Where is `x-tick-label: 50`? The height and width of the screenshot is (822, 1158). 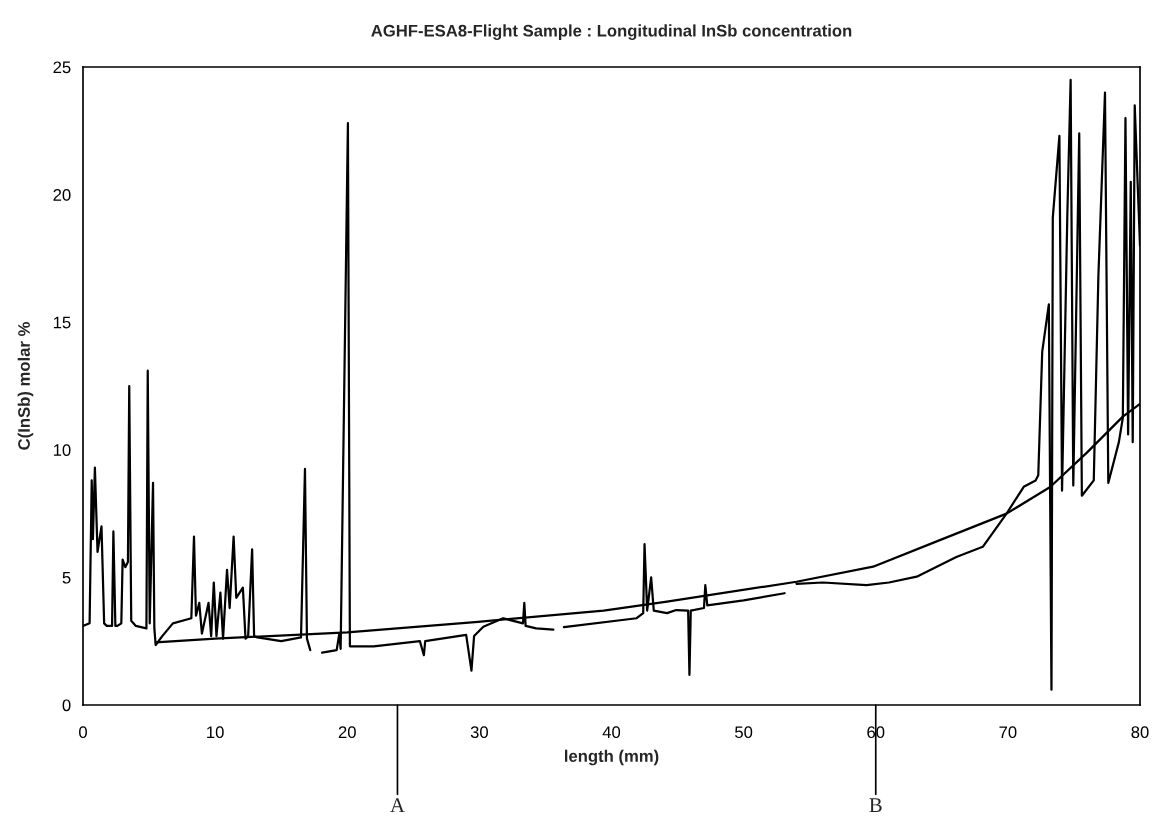
x-tick-label: 50 is located at coordinates (744, 732).